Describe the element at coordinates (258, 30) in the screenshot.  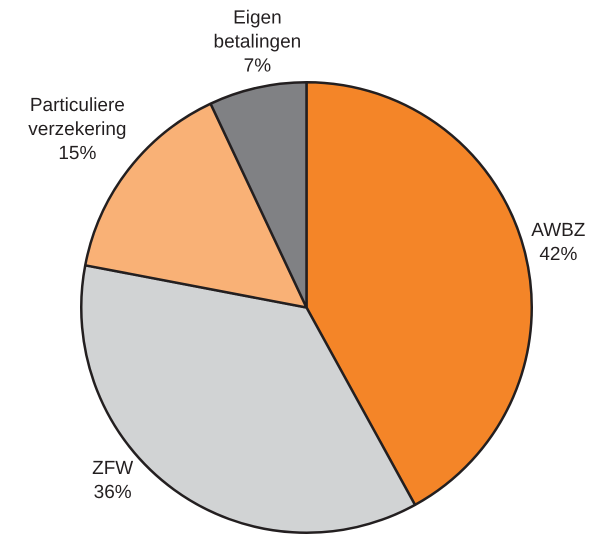
I see `slice-label: Eigen betalingen` at that location.